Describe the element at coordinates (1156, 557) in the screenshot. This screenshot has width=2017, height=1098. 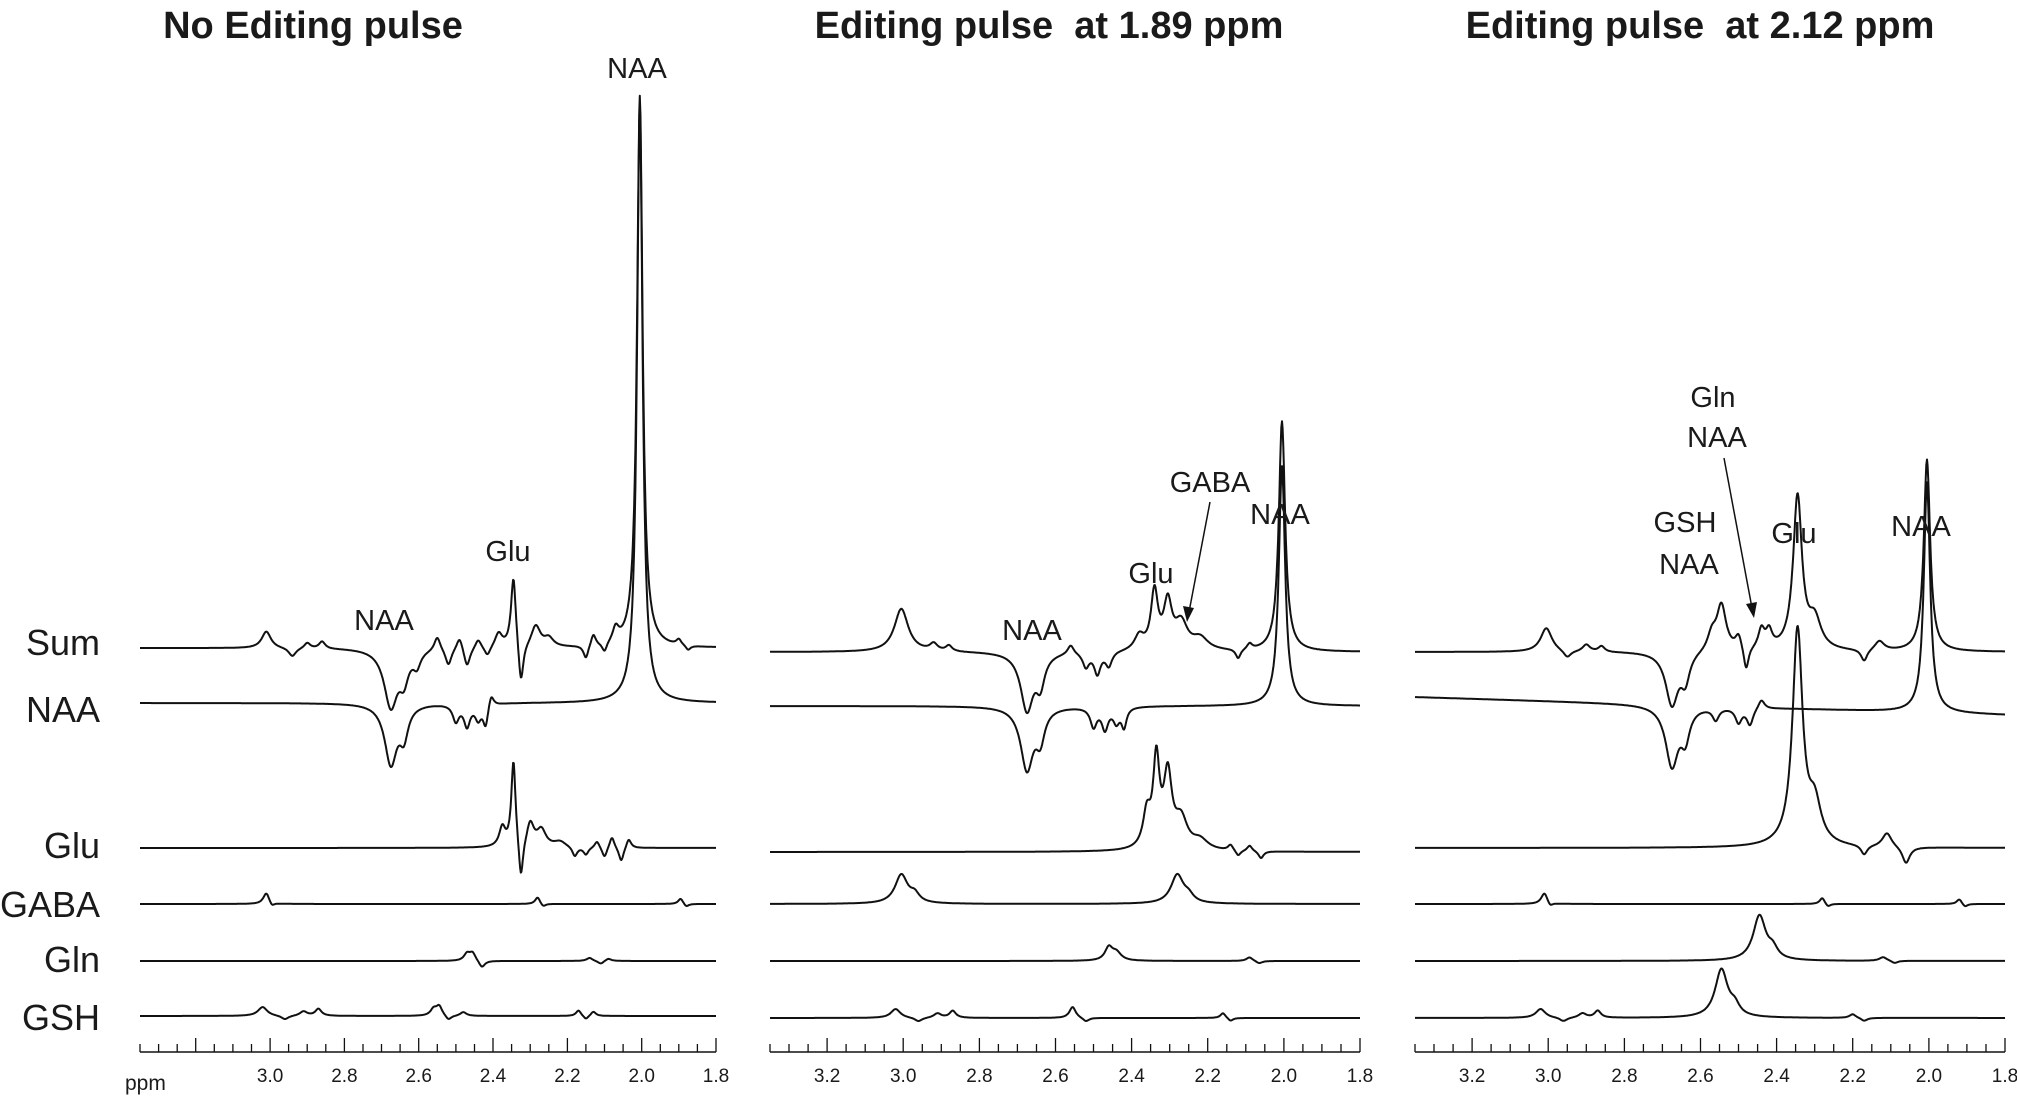
I see `panel2-annotations: NAA Glu GABA NAA` at that location.